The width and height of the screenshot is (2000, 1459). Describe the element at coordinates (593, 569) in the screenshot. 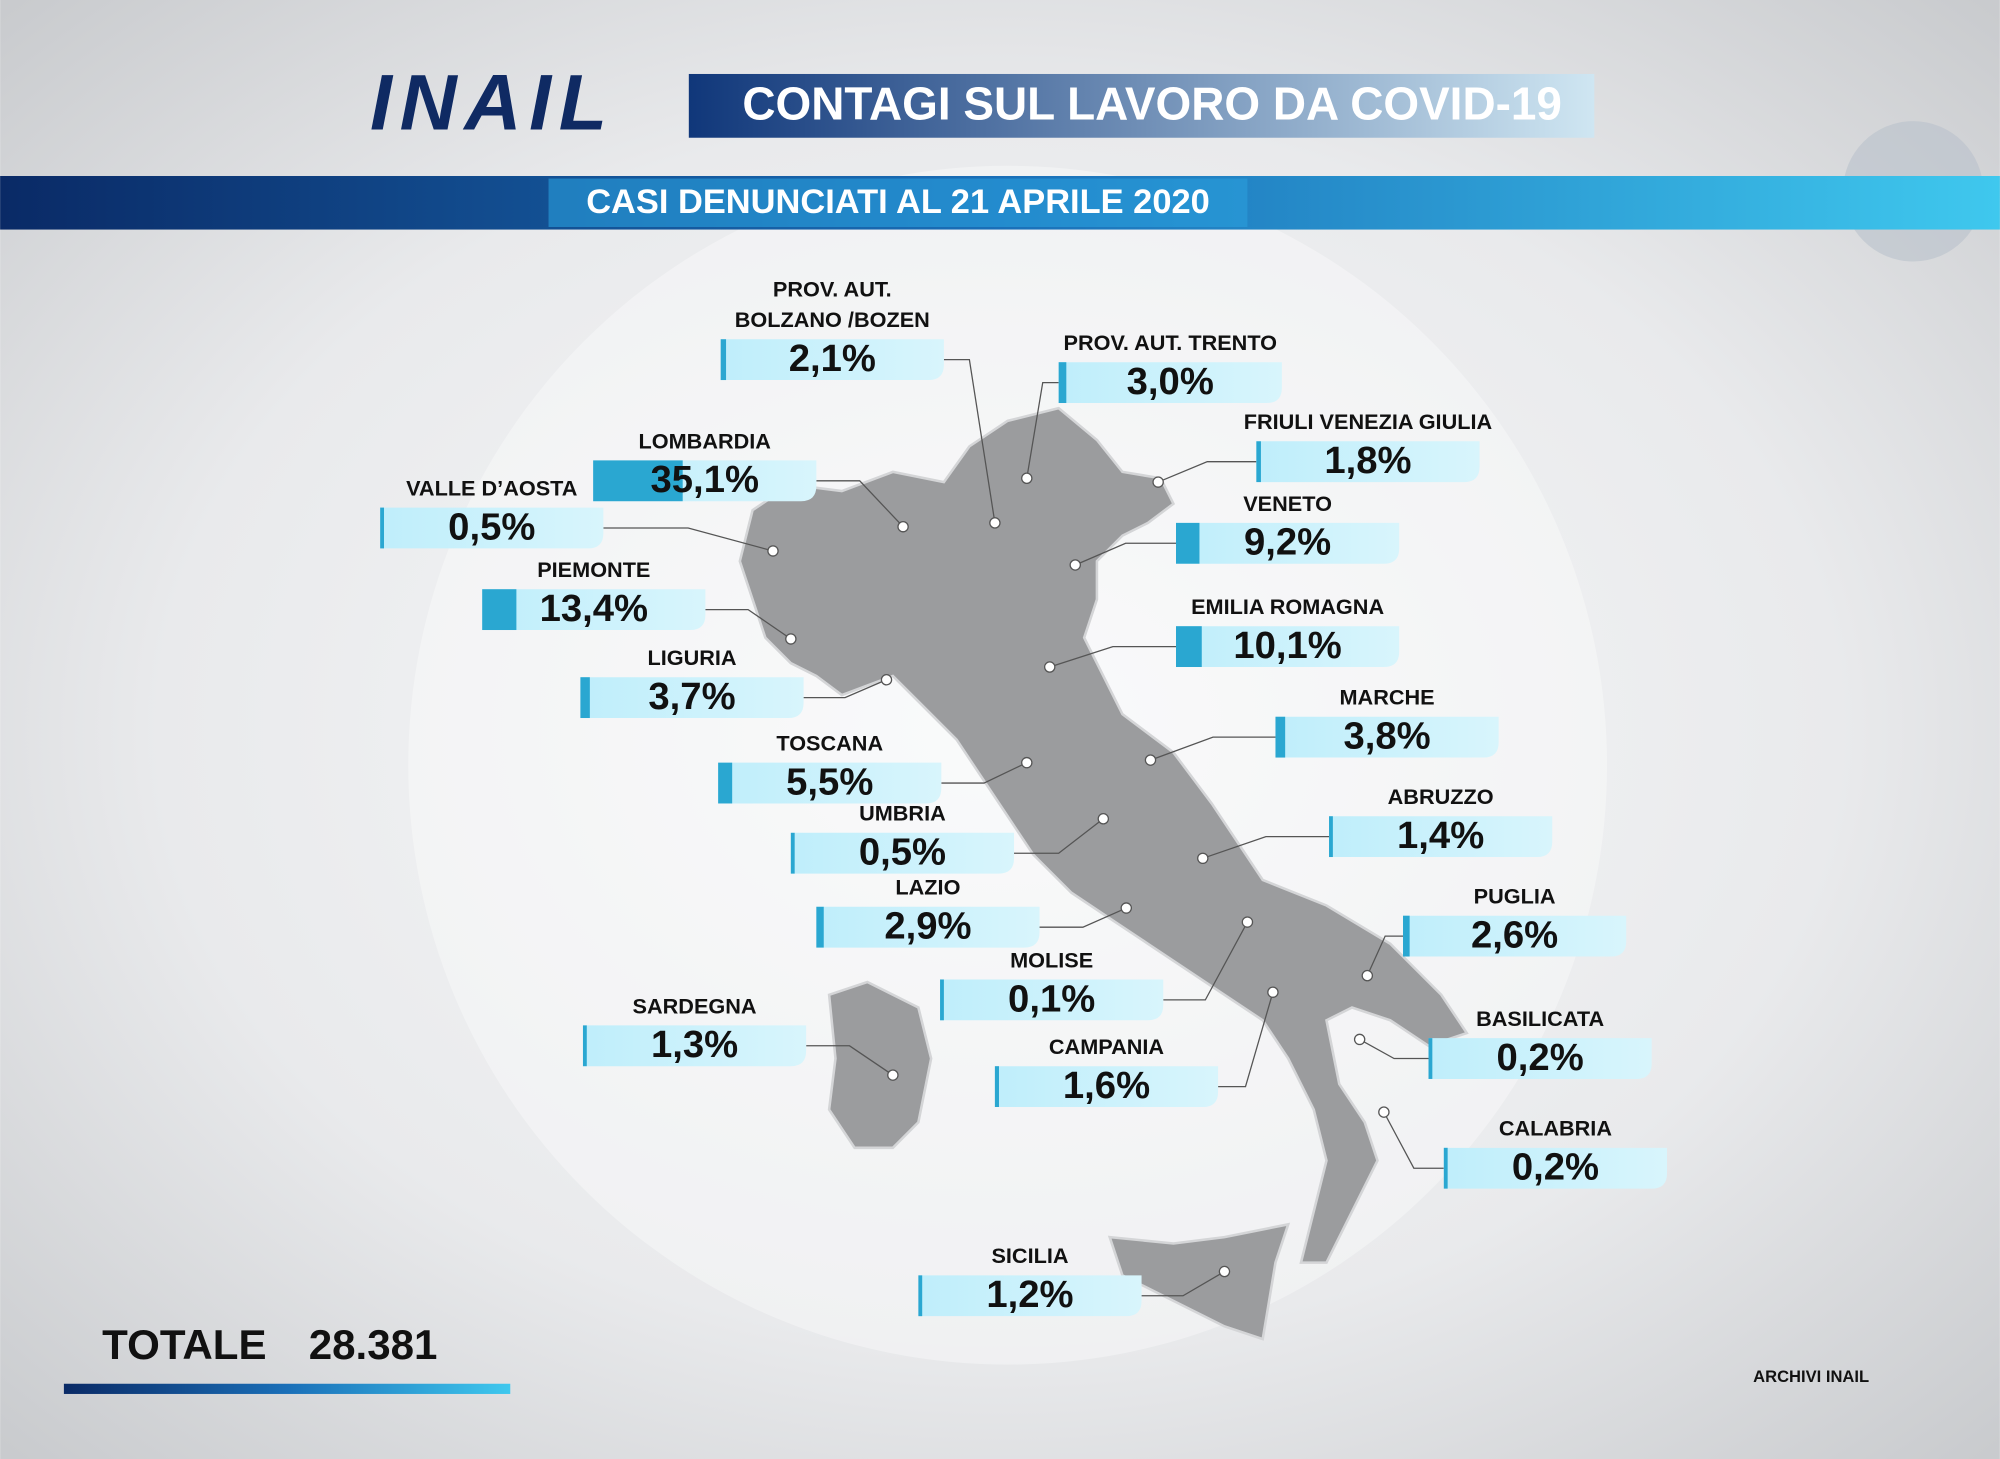

I see `region-name: PIEMONTE` at that location.